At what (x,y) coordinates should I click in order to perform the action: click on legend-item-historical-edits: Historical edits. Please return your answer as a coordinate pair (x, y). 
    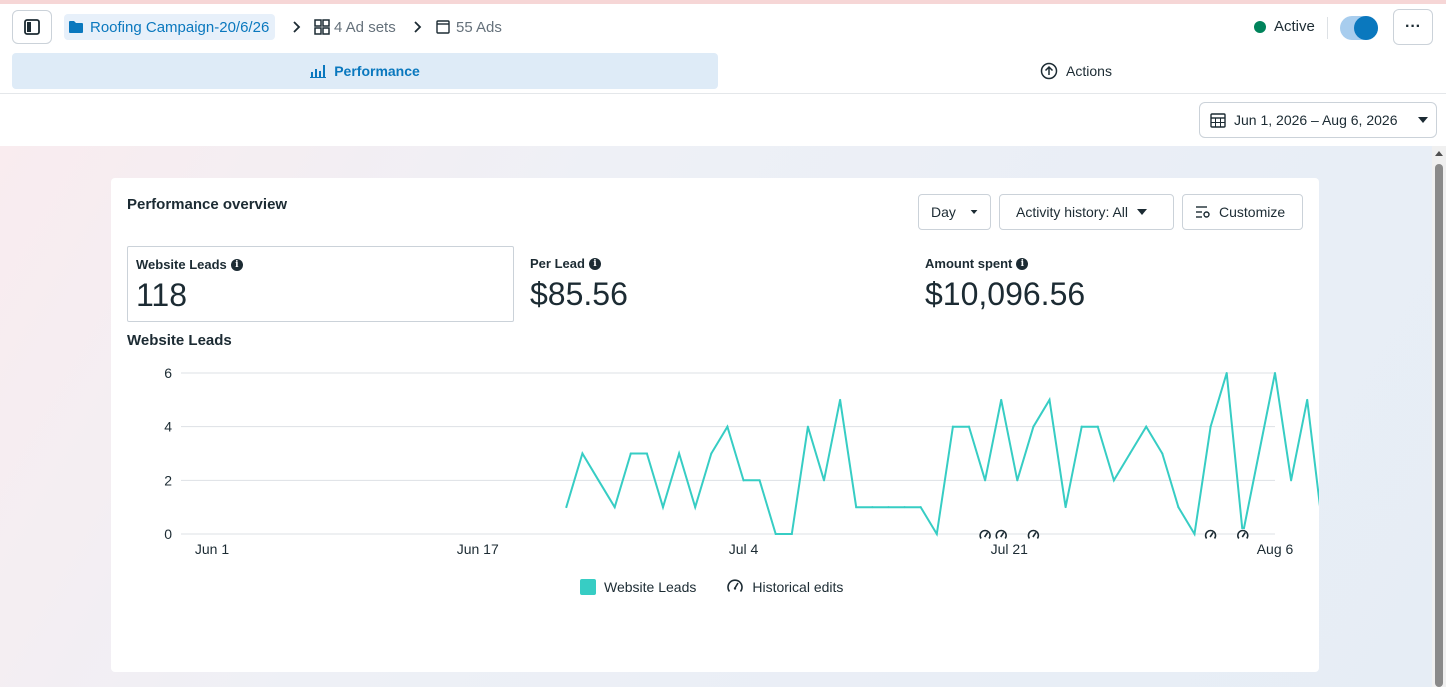
    Looking at the image, I should click on (784, 587).